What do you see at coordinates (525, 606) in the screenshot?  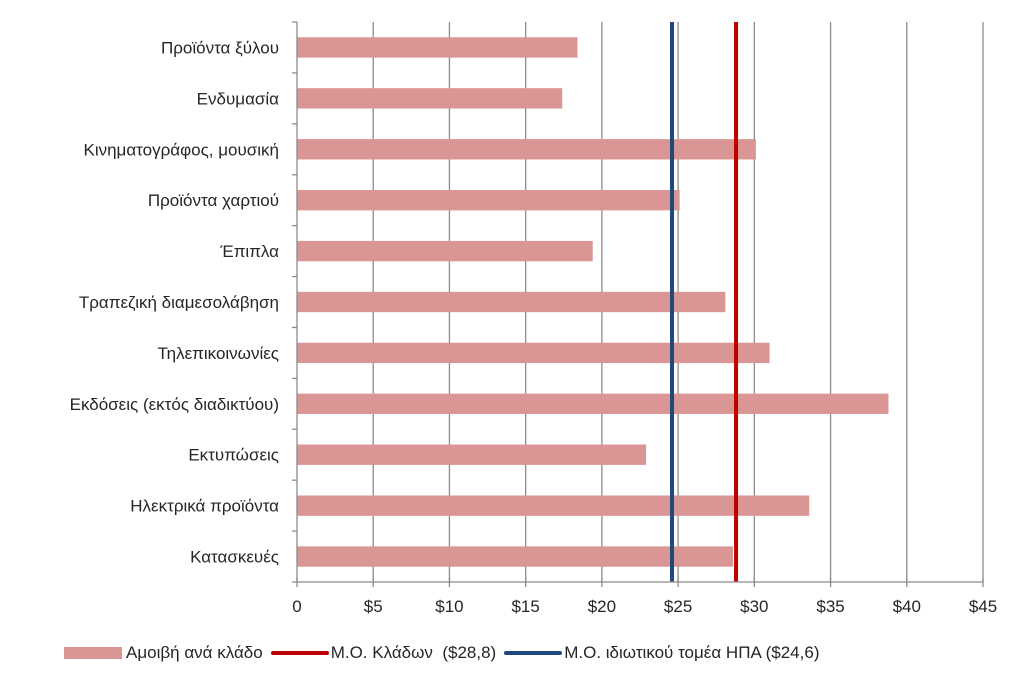 I see `x-tick-label: $15` at bounding box center [525, 606].